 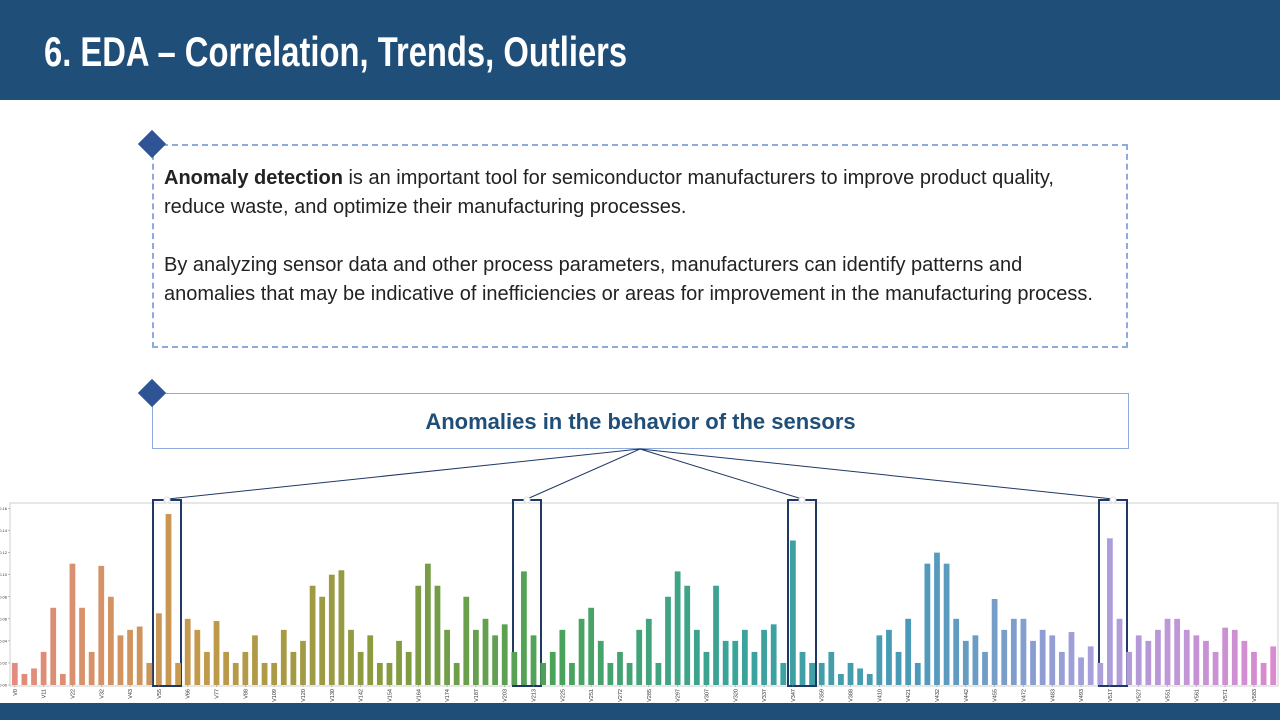 What do you see at coordinates (535, 695) in the screenshot?
I see `x-tick-label: V213` at bounding box center [535, 695].